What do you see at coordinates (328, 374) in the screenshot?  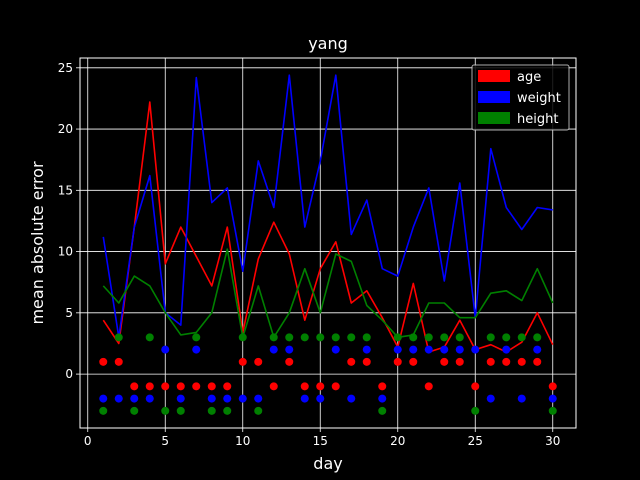 I see `series-markers` at bounding box center [328, 374].